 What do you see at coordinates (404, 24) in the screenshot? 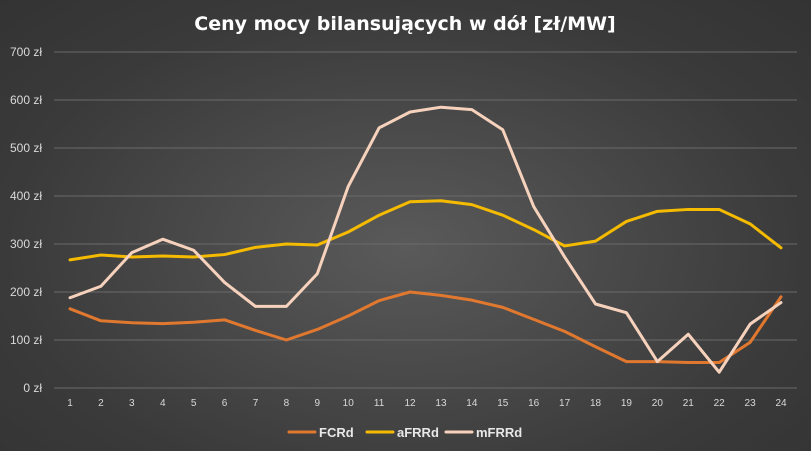
I see `chart-title: Ceny mocy bilansujących w dół [zł/MW]` at bounding box center [404, 24].